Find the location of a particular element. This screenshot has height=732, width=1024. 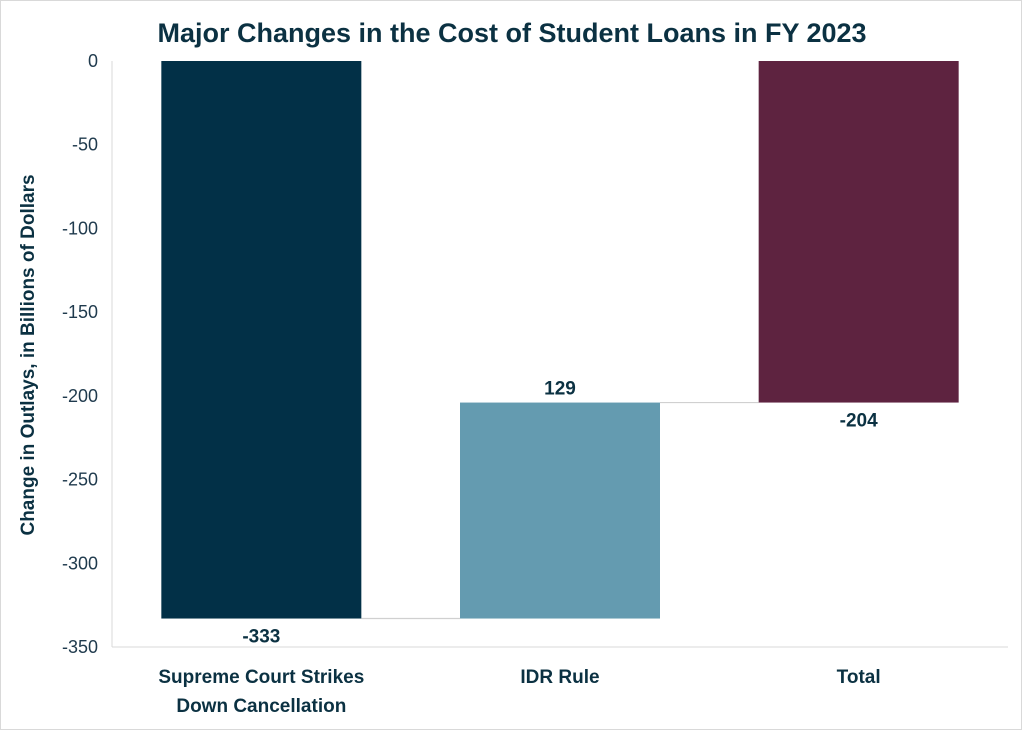

y-tick-label: -350 is located at coordinates (80, 647).